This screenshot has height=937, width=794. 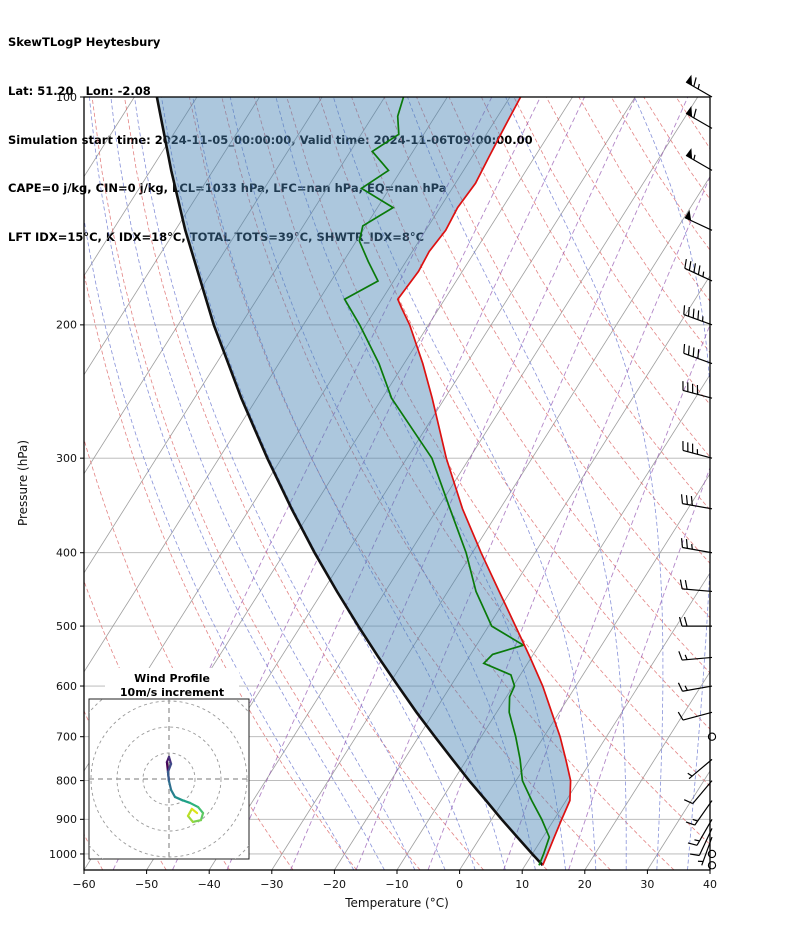 What do you see at coordinates (66, 819) in the screenshot?
I see `y-tick-label: 900` at bounding box center [66, 819].